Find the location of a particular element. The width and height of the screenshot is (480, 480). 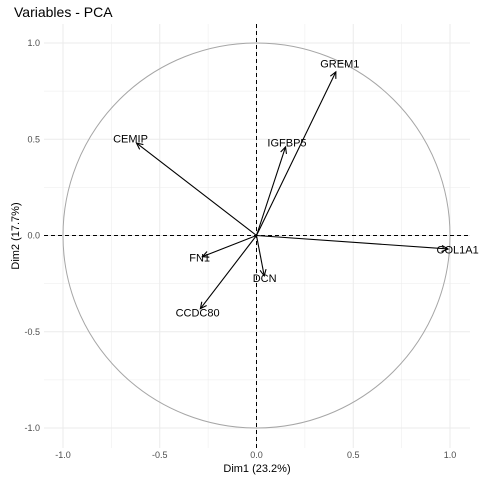

label-grem1: GREM1 is located at coordinates (339, 65).